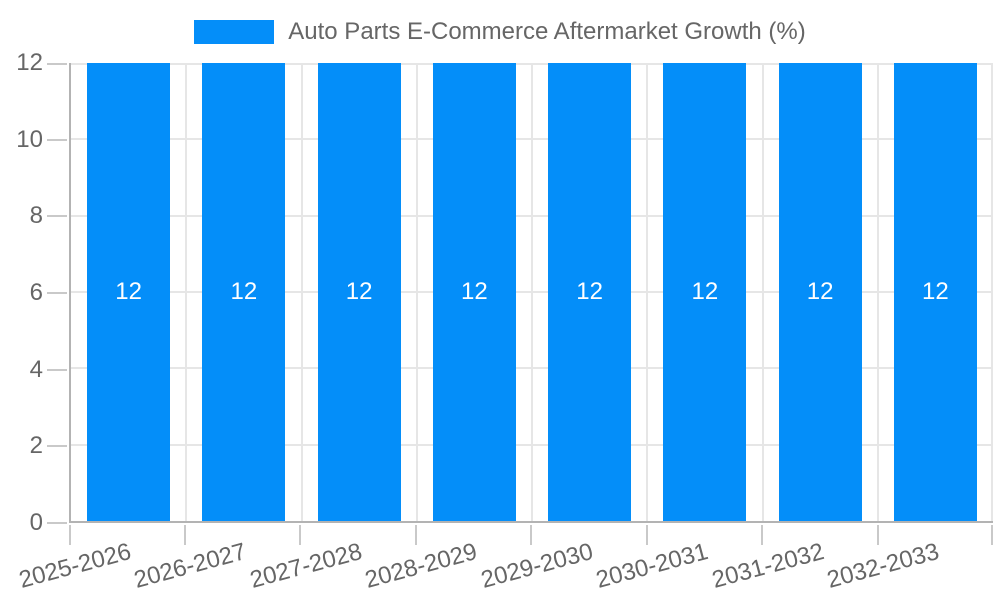  I want to click on bar-2025-2026: 12, so click(129, 292).